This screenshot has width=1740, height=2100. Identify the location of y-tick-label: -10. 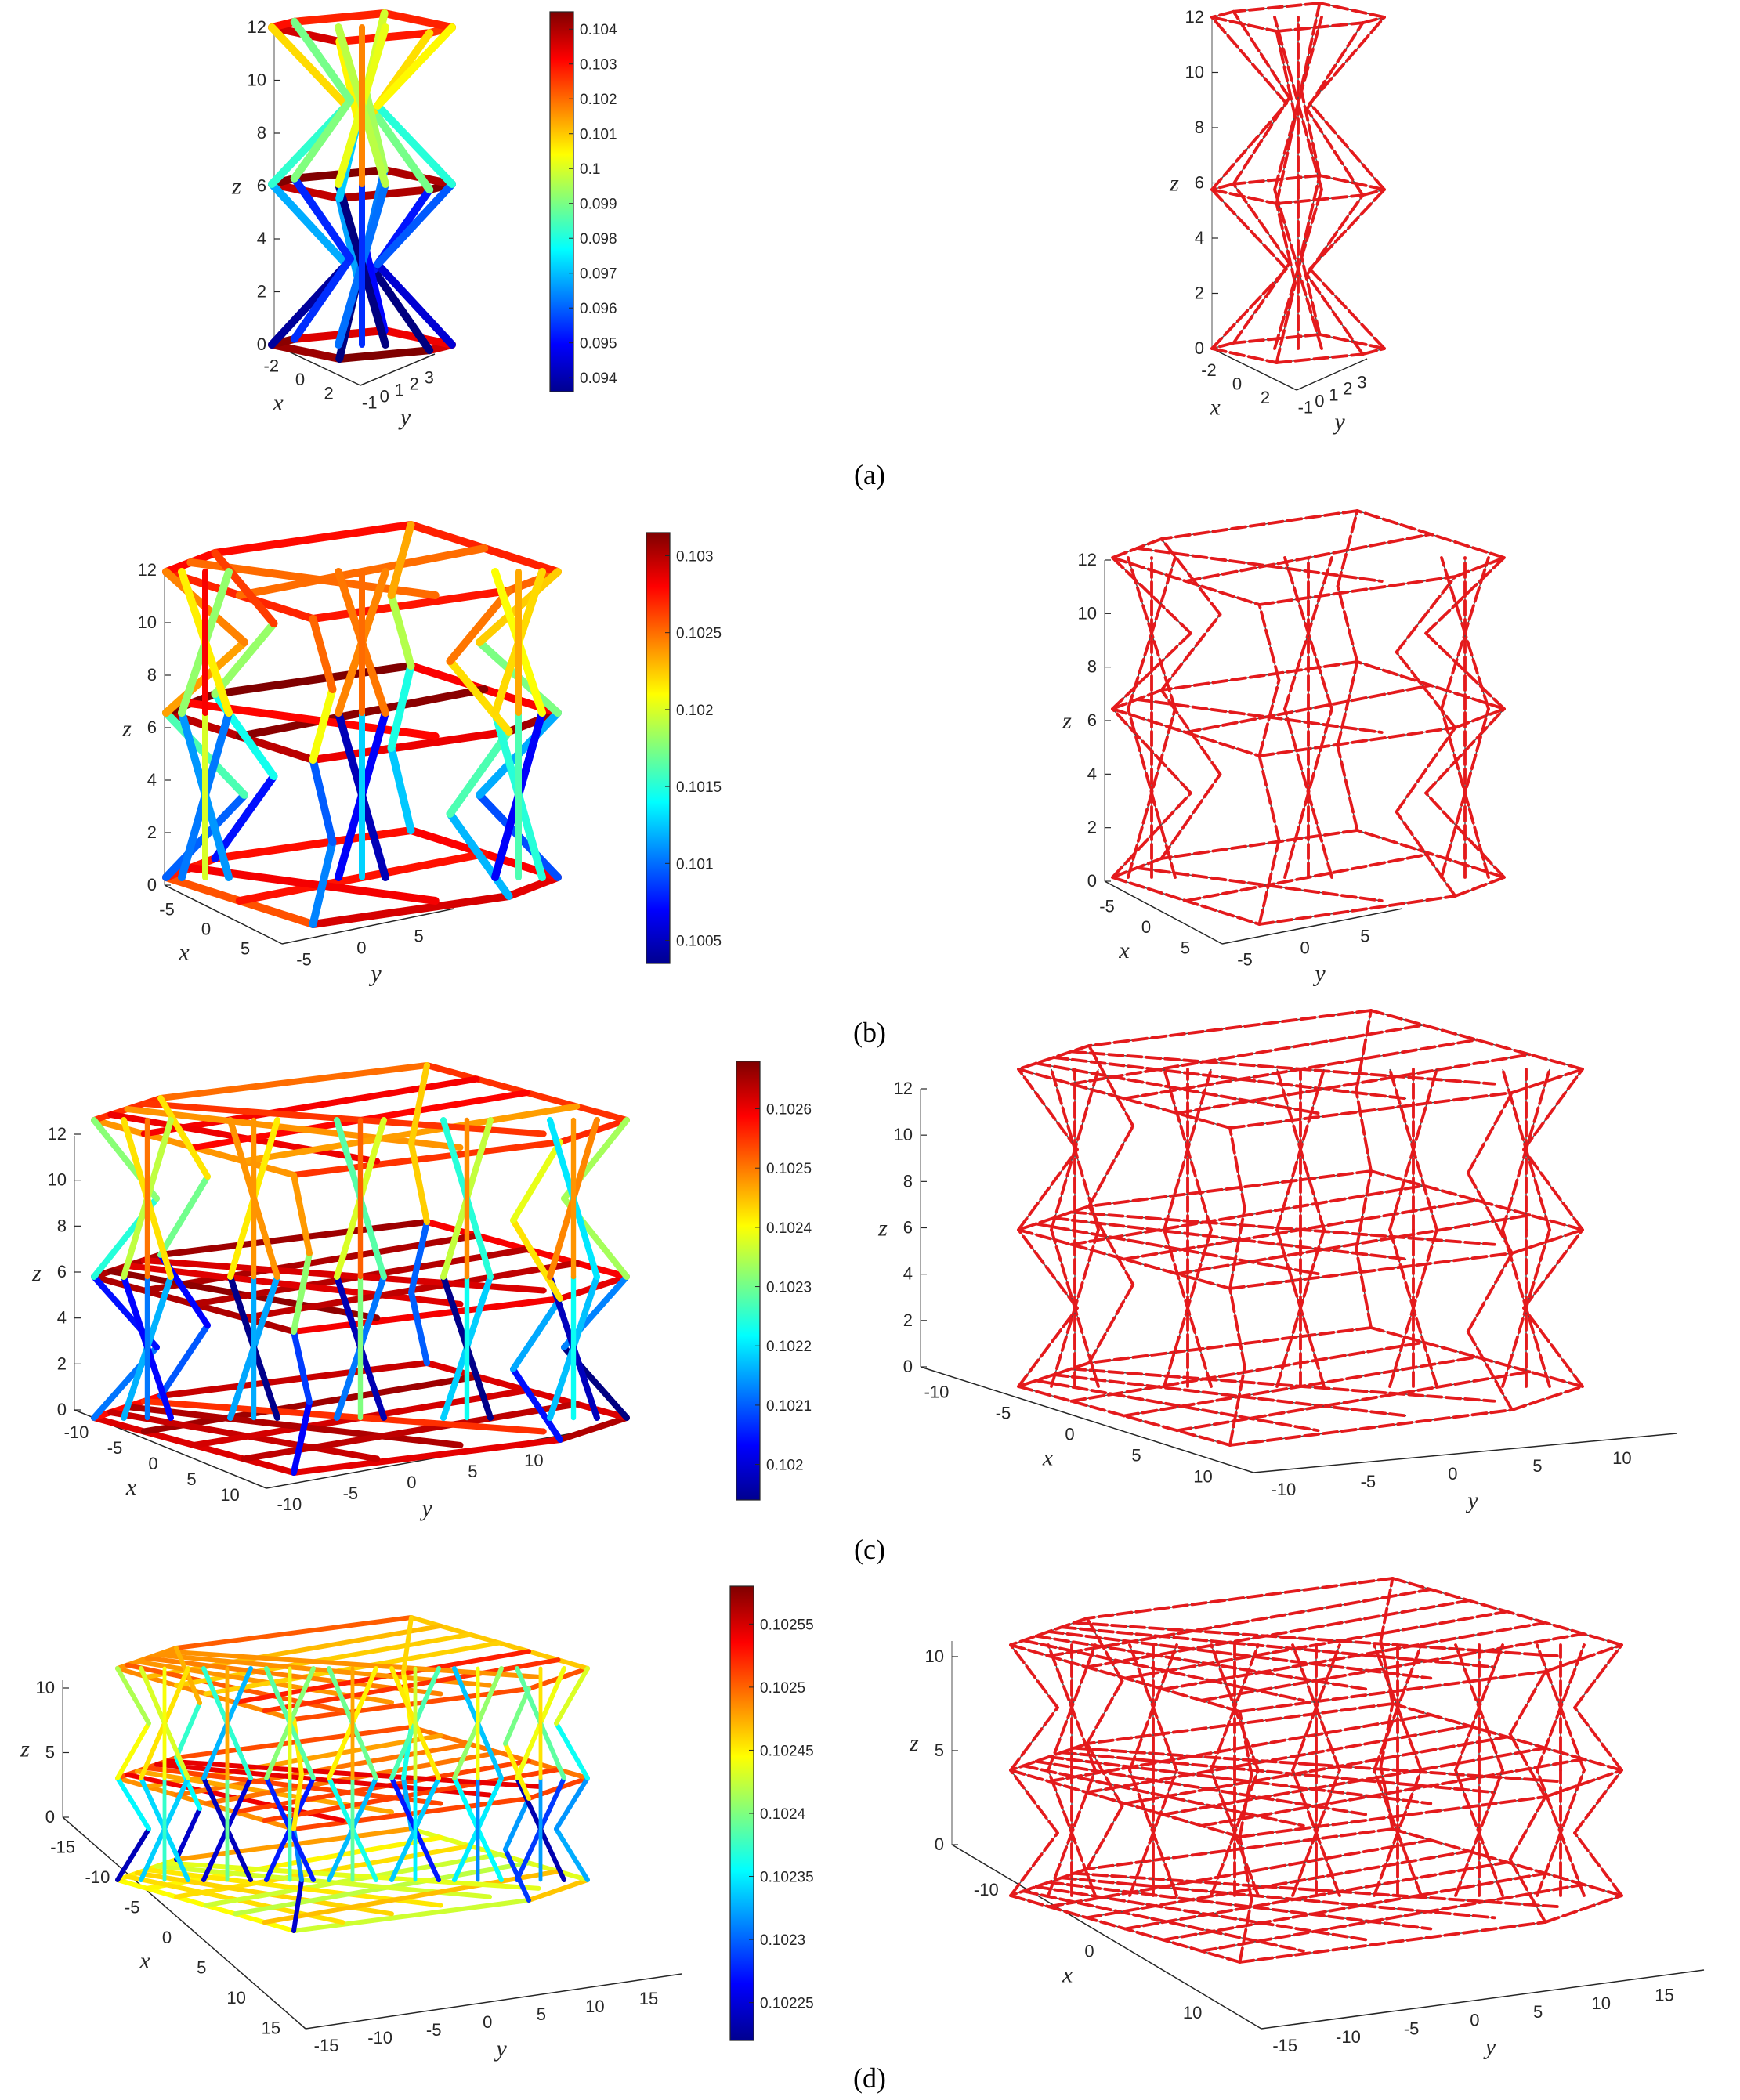
(379, 2038).